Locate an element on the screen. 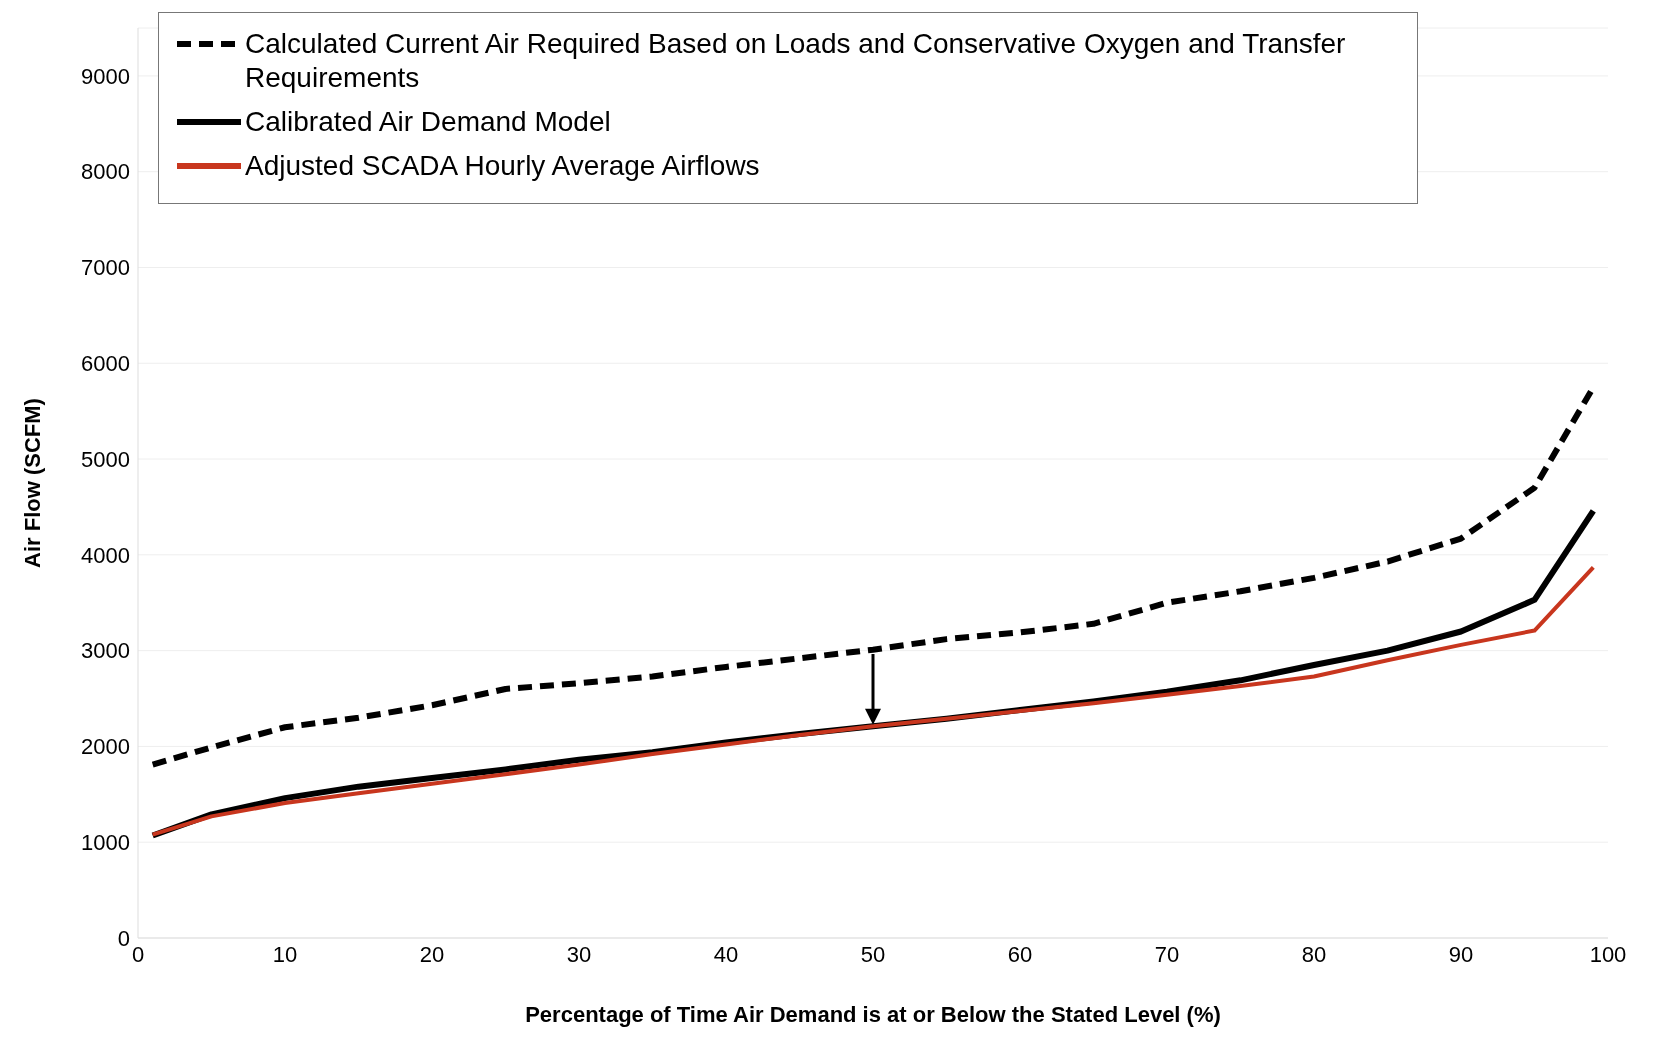  y-tick-label: 4000 is located at coordinates (105, 555).